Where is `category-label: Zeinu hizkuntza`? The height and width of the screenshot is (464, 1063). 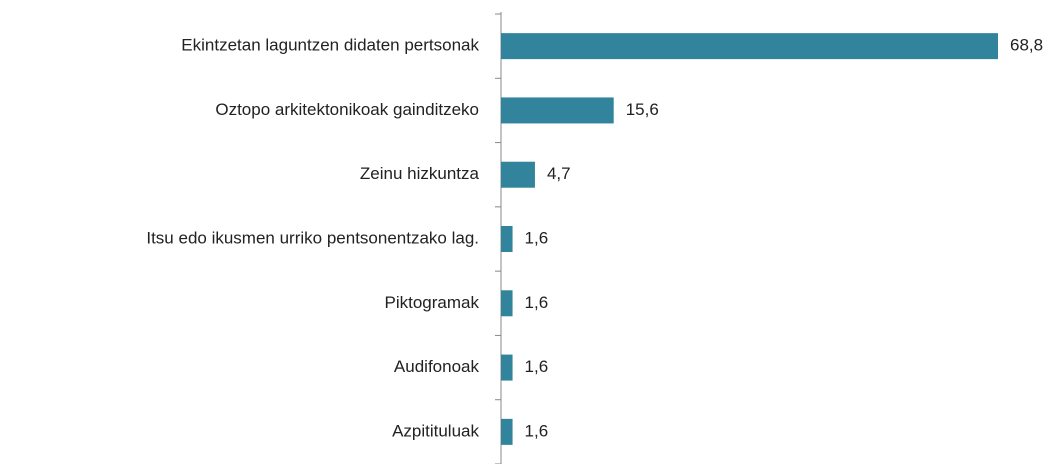 category-label: Zeinu hizkuntza is located at coordinates (420, 173).